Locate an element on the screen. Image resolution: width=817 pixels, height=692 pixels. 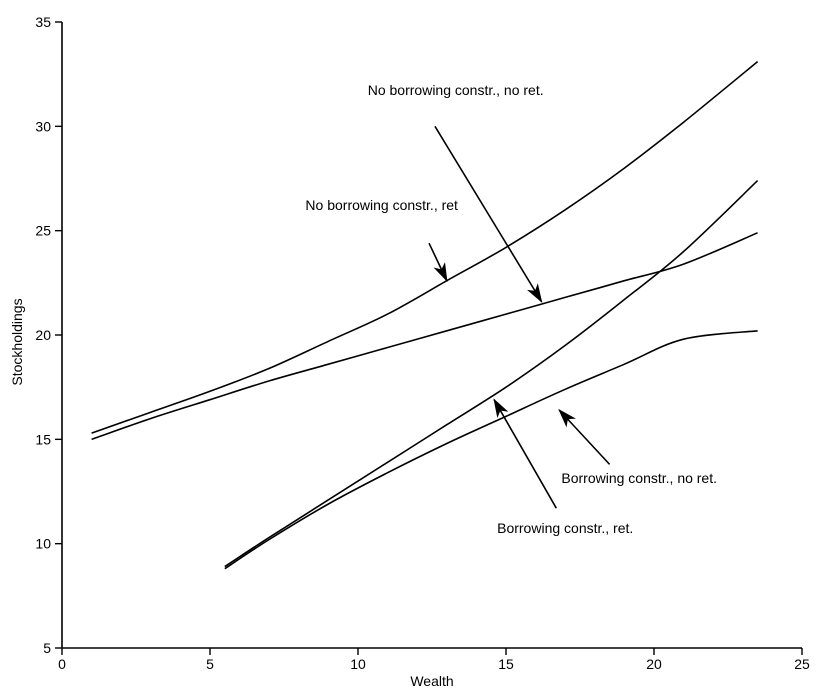
y-tick-label: 5 is located at coordinates (47, 648).